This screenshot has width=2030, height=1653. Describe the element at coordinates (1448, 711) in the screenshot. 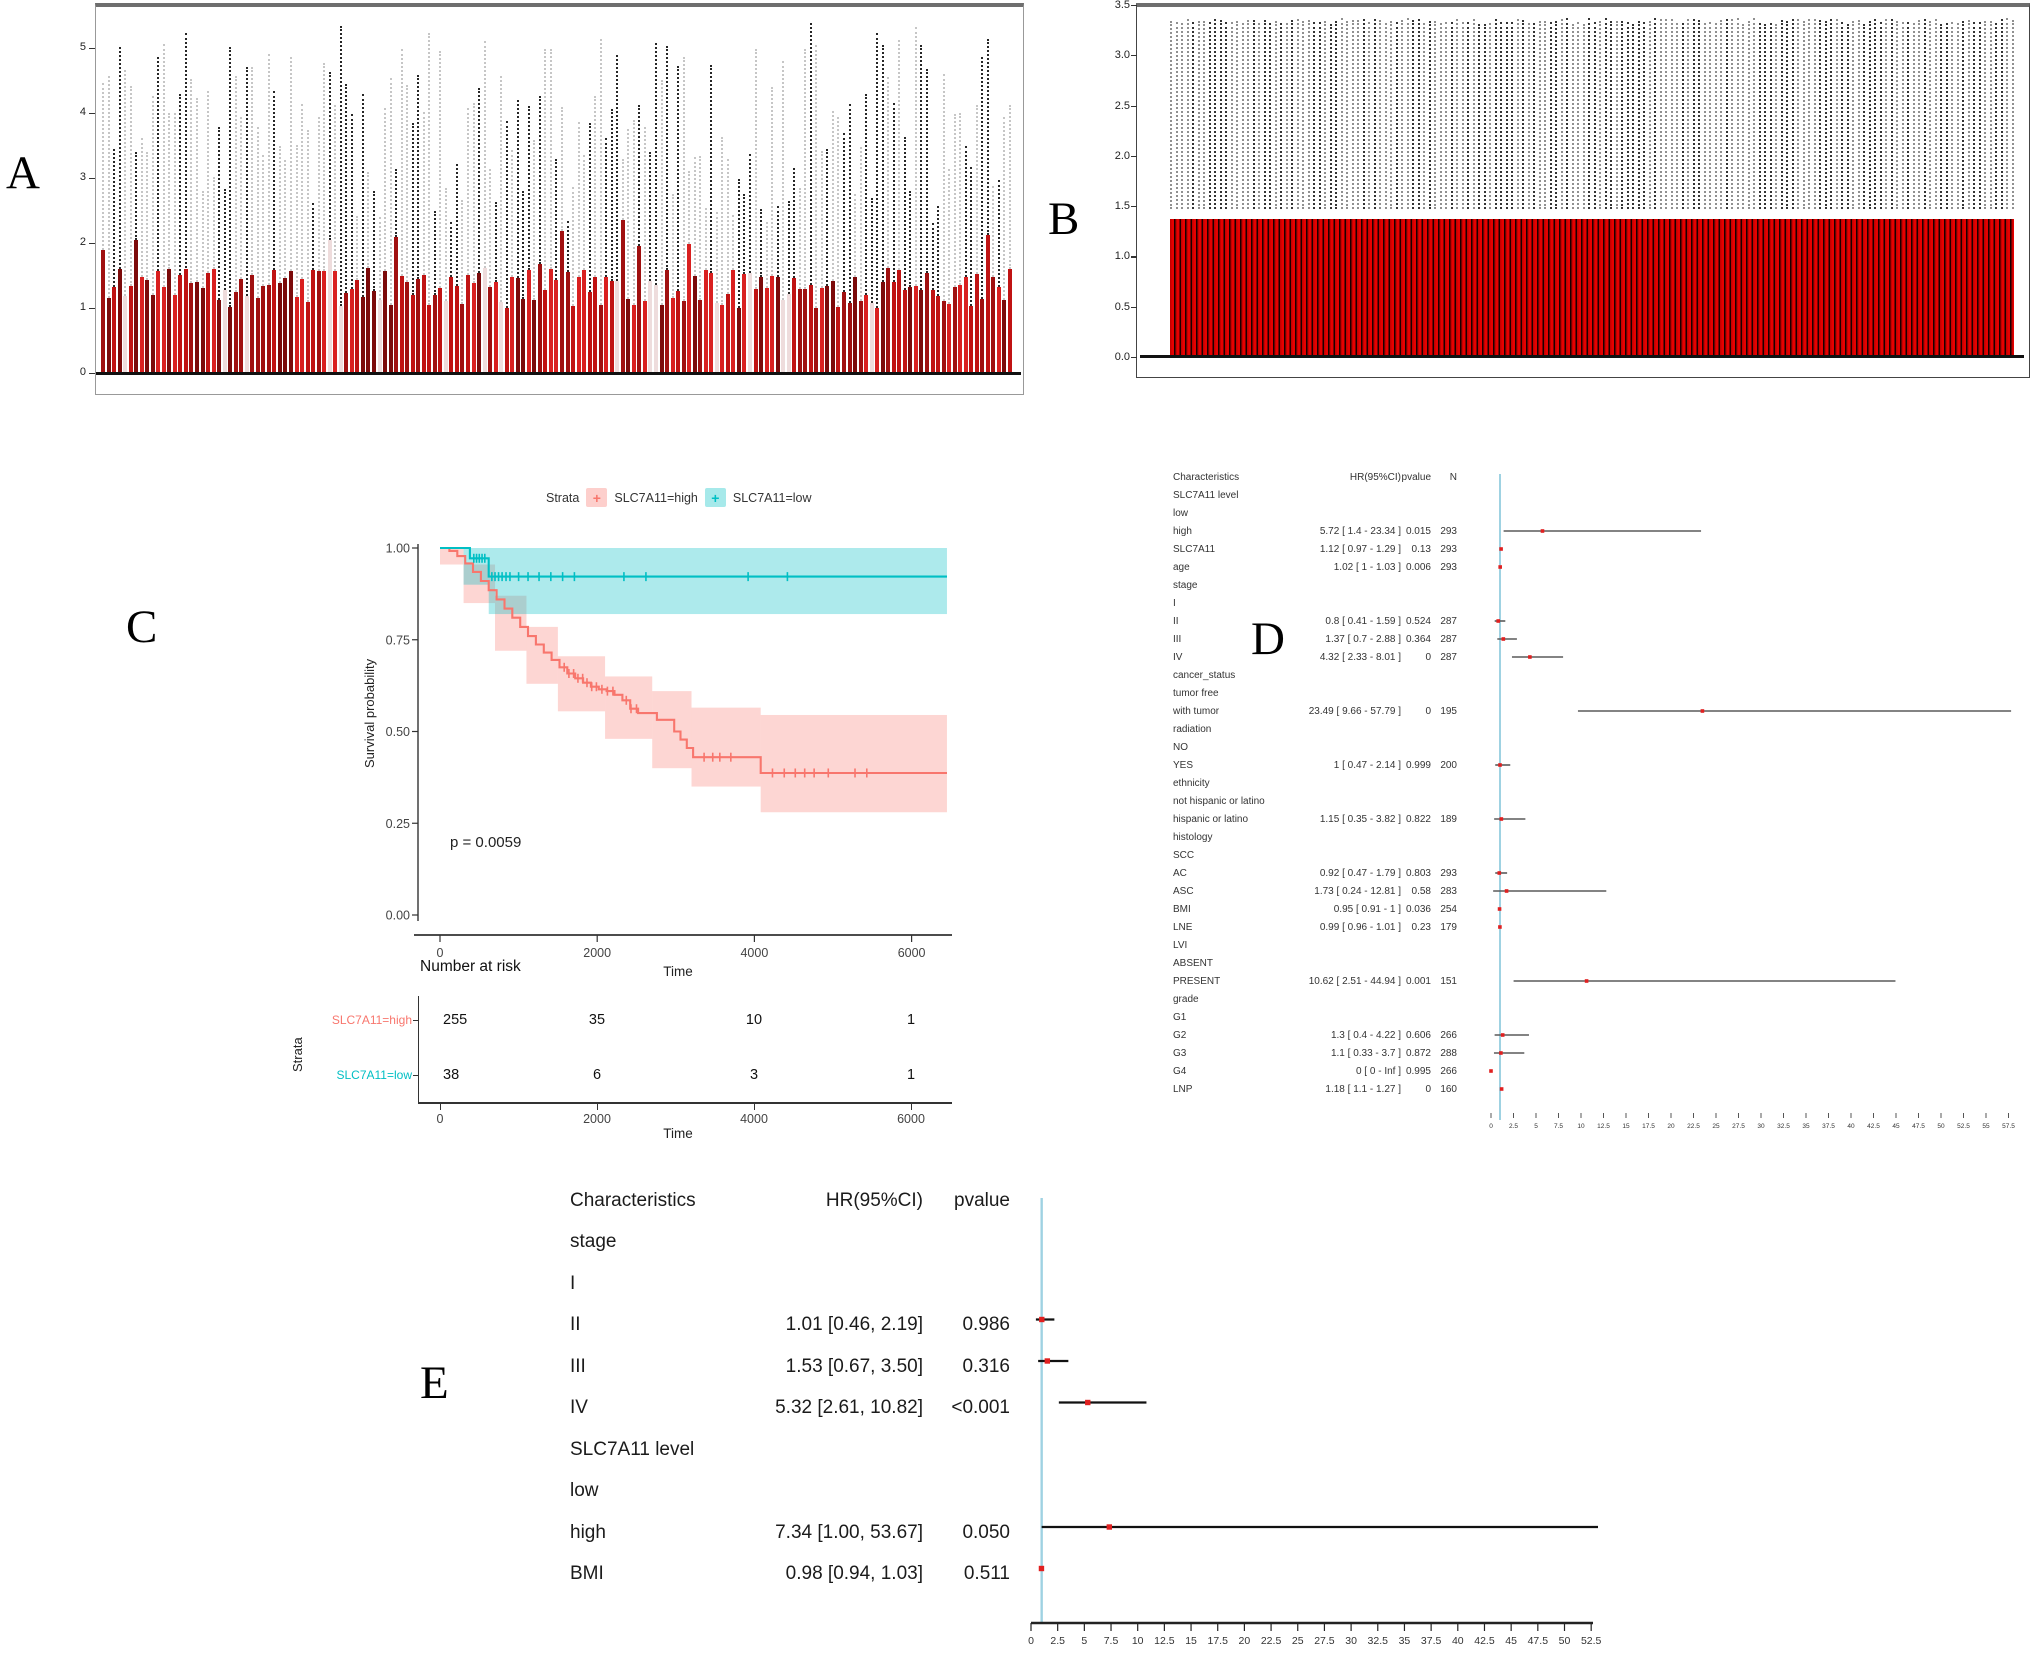

I see `d-table-row-cell: 195` at that location.